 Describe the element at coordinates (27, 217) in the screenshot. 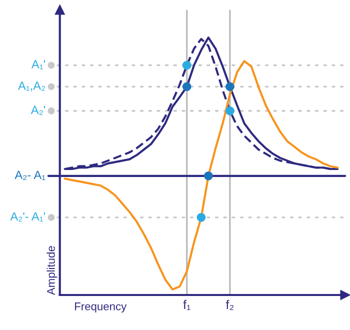

I see `ref-line-label: A₂'- A₁'` at that location.